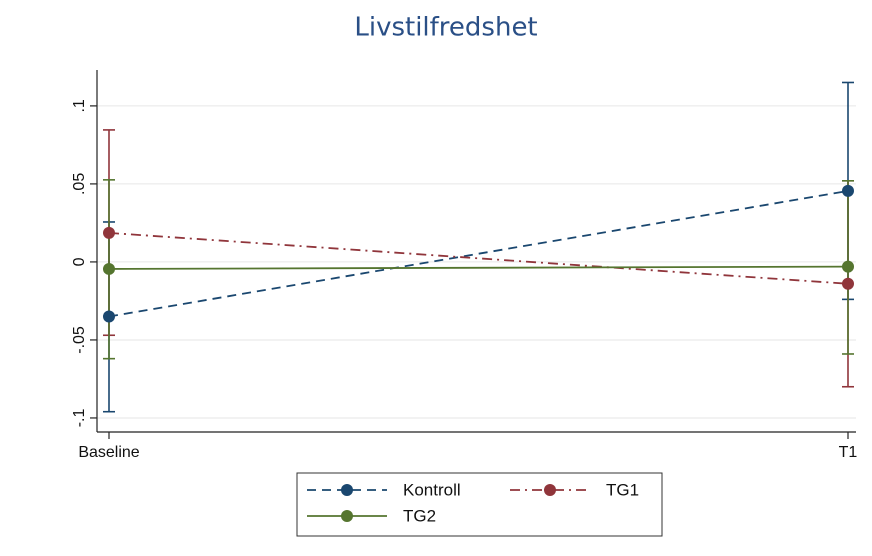 Image resolution: width=872 pixels, height=556 pixels. I want to click on y-tick-label: .1, so click(79, 105).